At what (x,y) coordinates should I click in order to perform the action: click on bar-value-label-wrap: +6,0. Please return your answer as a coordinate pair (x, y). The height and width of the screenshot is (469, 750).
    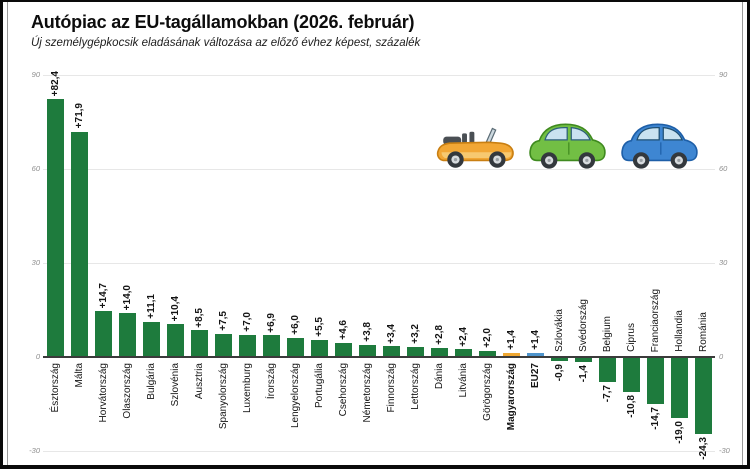
    Looking at the image, I should click on (295, 325).